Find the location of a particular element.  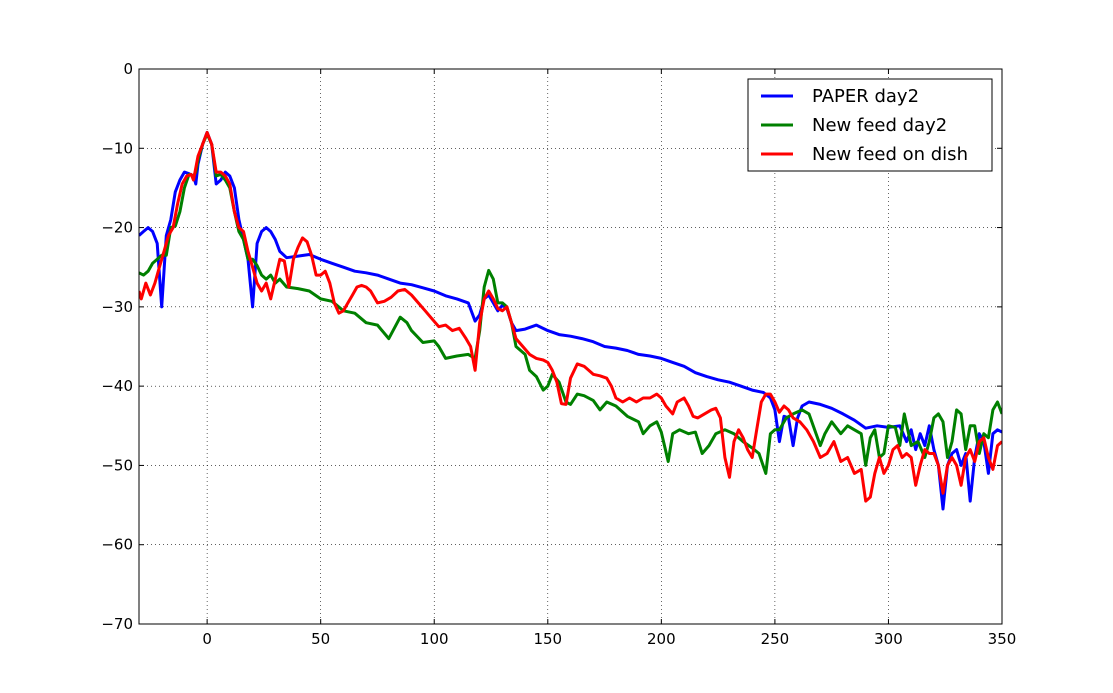

x-tick-label: 0 is located at coordinates (207, 639).